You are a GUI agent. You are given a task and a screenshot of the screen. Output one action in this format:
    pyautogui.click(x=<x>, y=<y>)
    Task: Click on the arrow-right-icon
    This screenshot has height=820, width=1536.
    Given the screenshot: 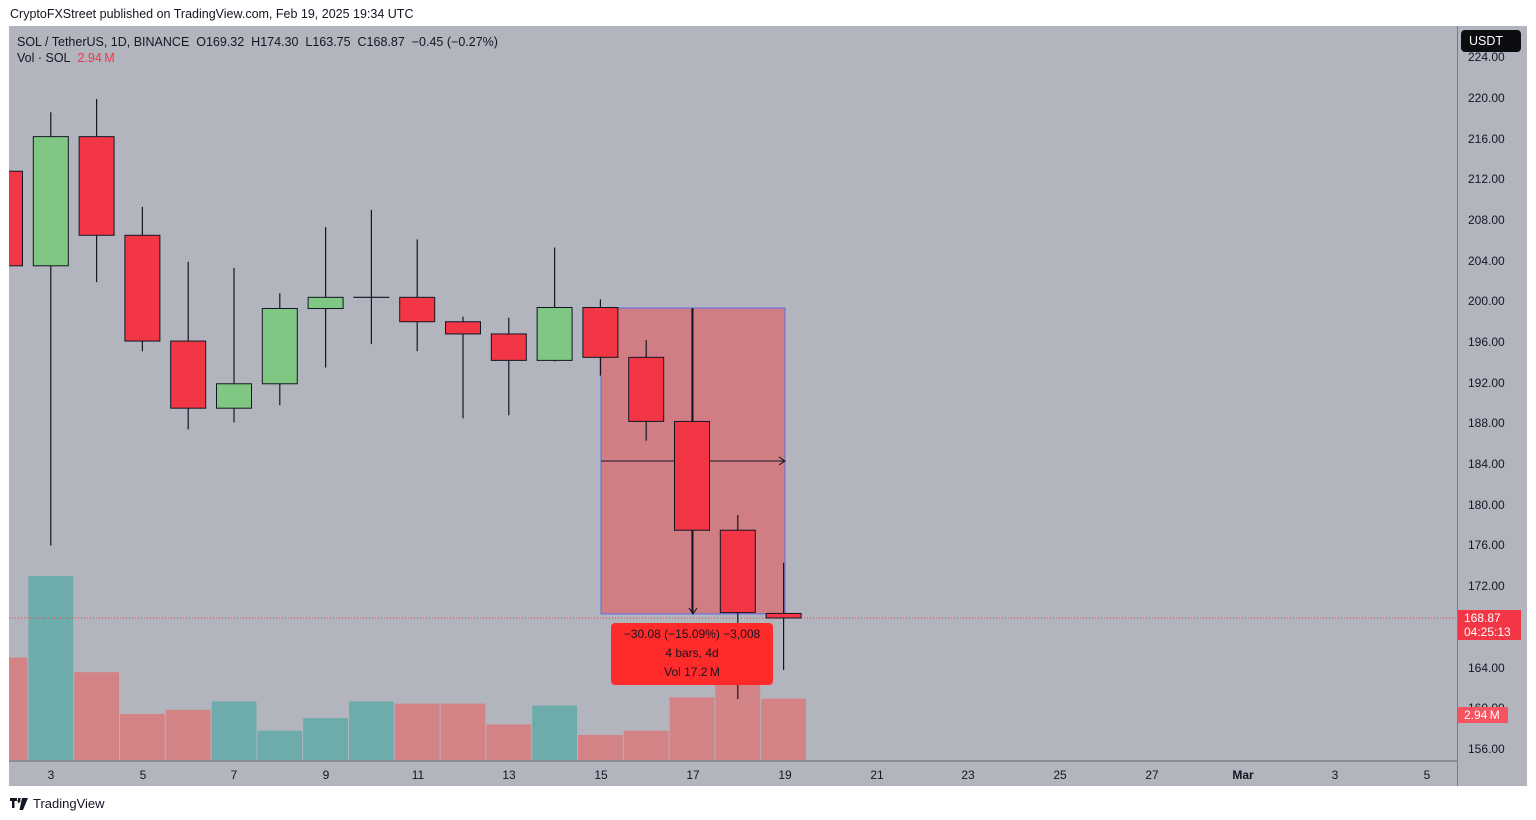 What is the action you would take?
    pyautogui.click(x=782, y=461)
    